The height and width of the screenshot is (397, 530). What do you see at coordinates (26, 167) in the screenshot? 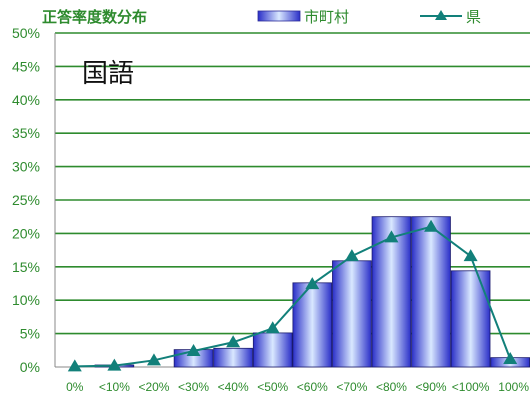
I see `y-tick-label: 30%` at bounding box center [26, 167].